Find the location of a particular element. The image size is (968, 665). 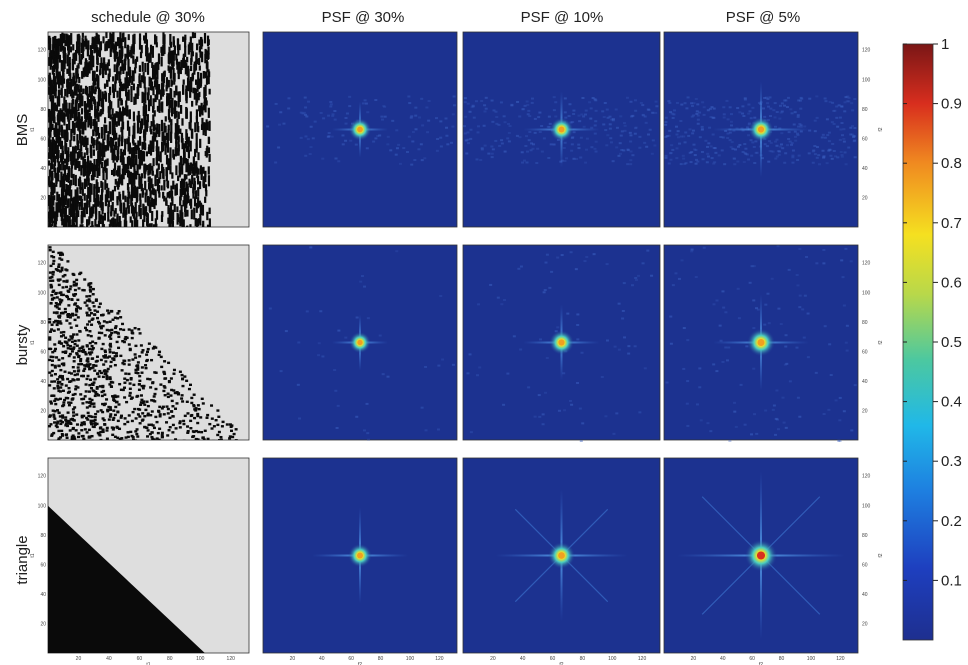

schedule-xtick: 40 is located at coordinates (109, 659).